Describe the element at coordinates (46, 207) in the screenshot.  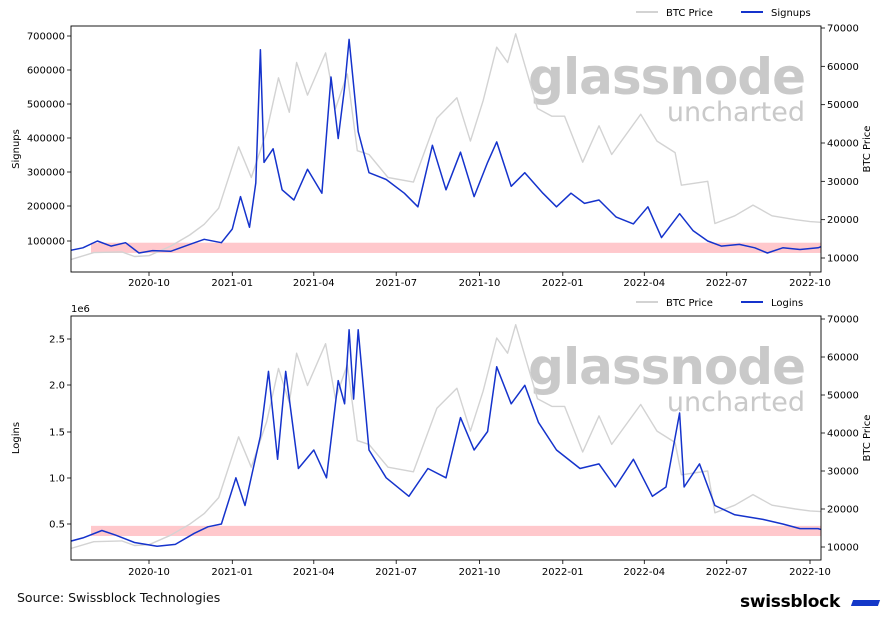
I see `y-tick-label: 200000` at that location.